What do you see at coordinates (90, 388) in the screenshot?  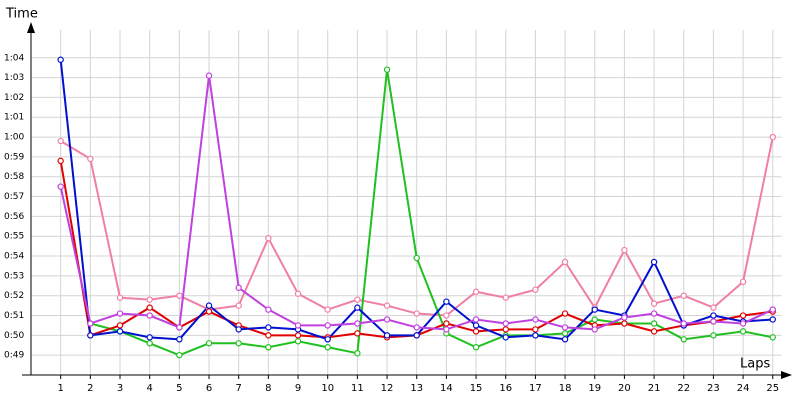 I see `x-tick-label: 2` at bounding box center [90, 388].